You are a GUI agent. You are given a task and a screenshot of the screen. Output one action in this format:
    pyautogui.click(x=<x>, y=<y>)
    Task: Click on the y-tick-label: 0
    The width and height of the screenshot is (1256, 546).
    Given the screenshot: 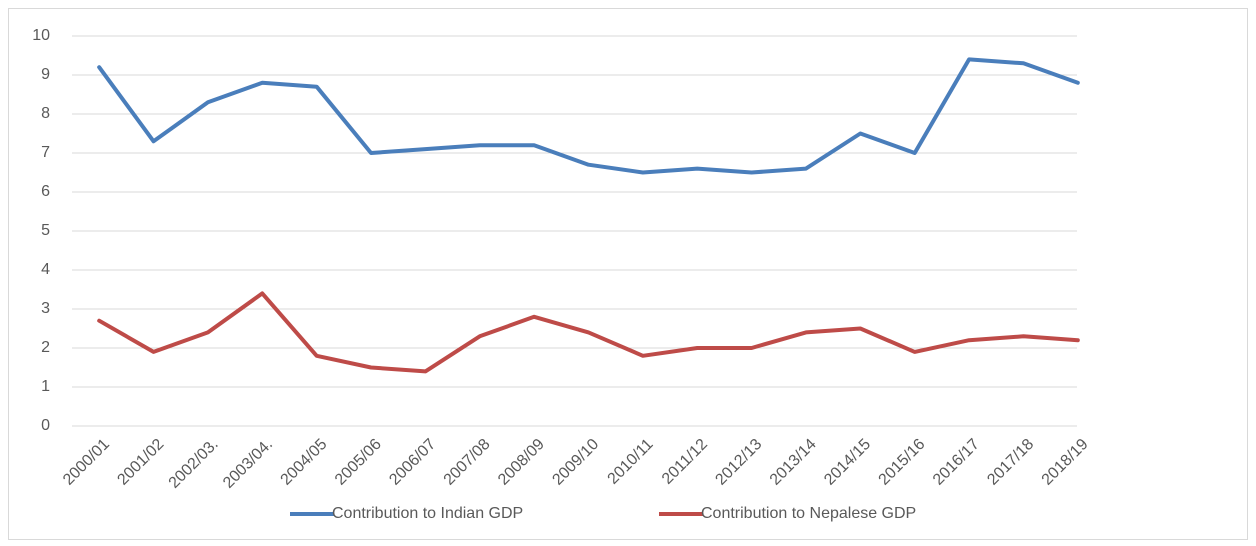 What is the action you would take?
    pyautogui.click(x=45, y=425)
    